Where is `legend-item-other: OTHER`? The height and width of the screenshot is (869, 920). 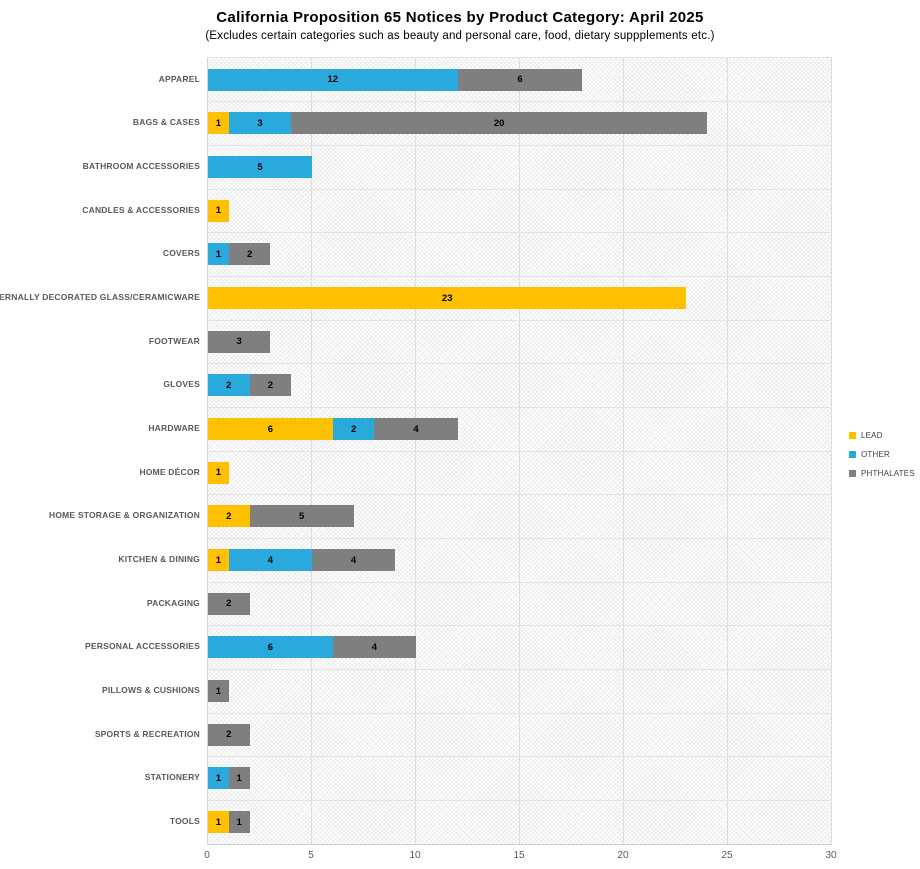
legend-item-other: OTHER is located at coordinates (882, 454).